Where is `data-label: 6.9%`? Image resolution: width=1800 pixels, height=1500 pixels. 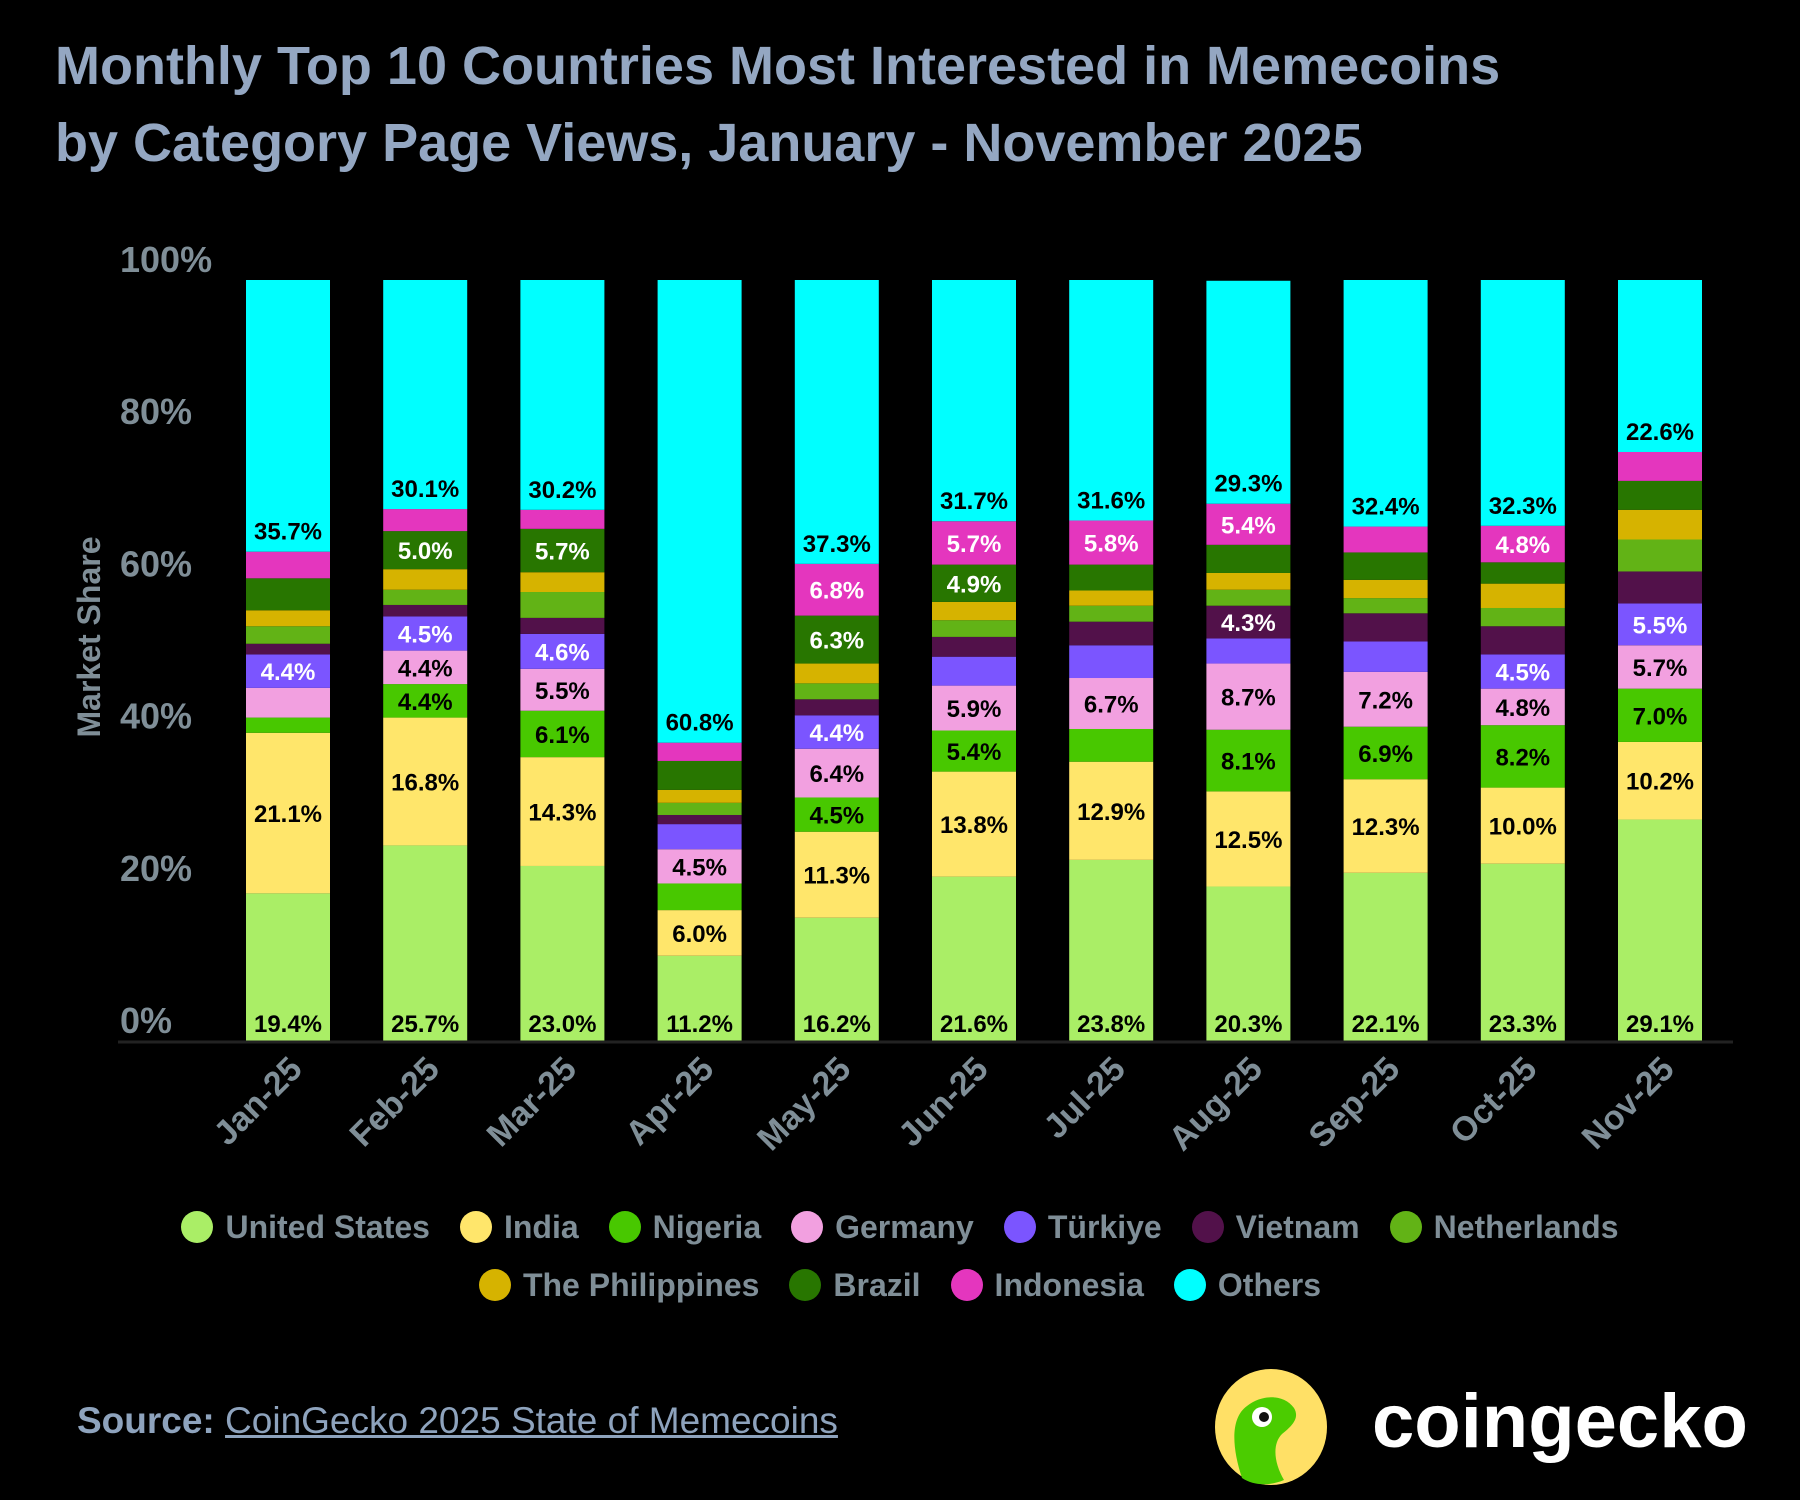 data-label: 6.9% is located at coordinates (1385, 754).